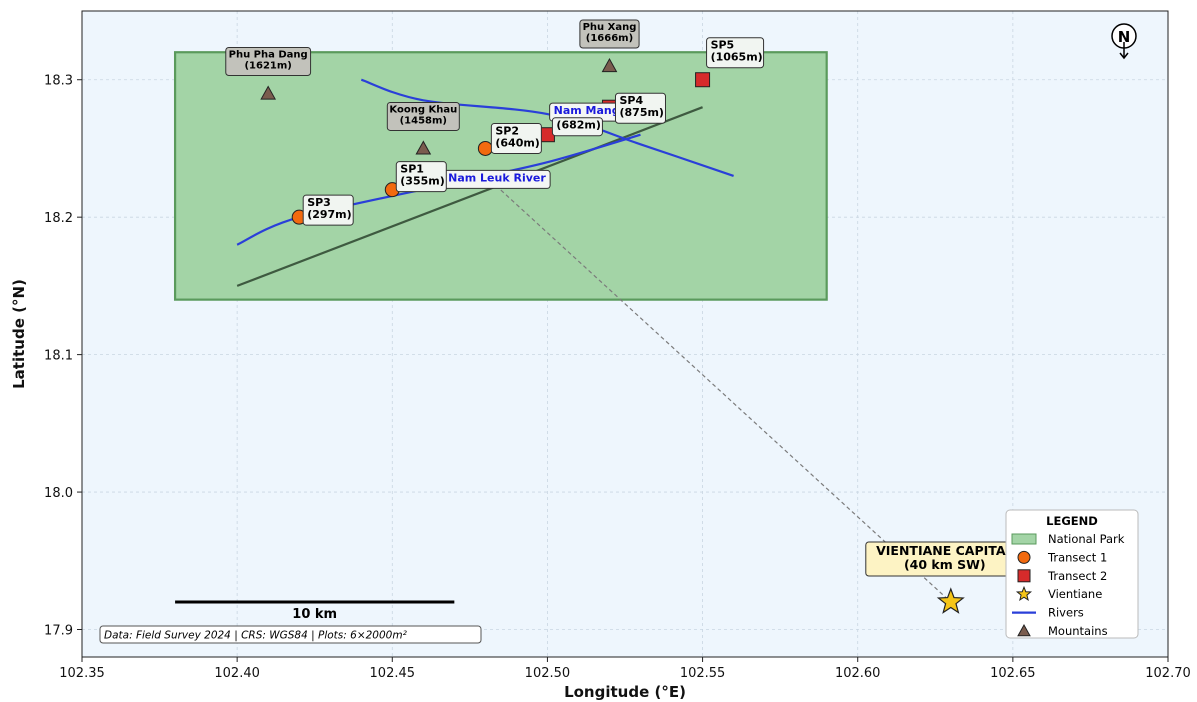 This screenshot has height=702, width=1197. Describe the element at coordinates (1024, 593) in the screenshot. I see `legend-swatch-vientiane` at that location.